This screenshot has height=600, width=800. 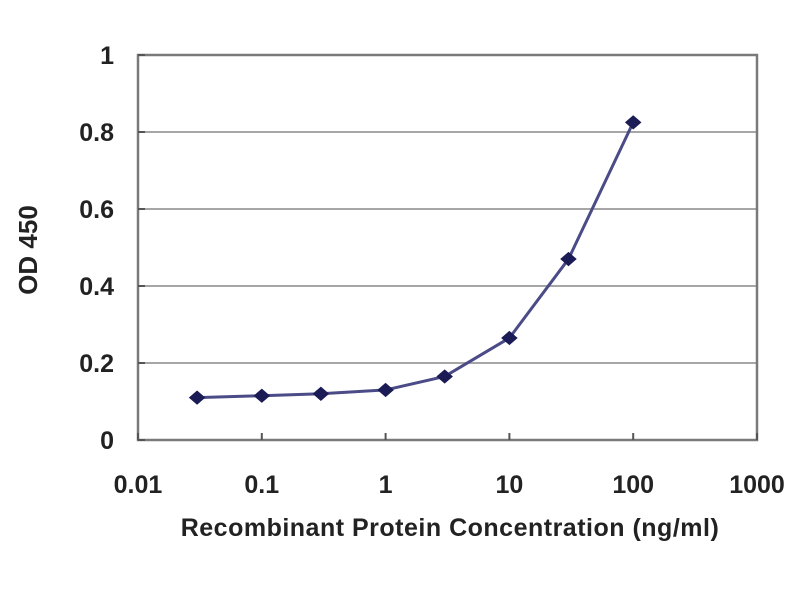 I want to click on data-point-0.3, so click(x=321, y=393).